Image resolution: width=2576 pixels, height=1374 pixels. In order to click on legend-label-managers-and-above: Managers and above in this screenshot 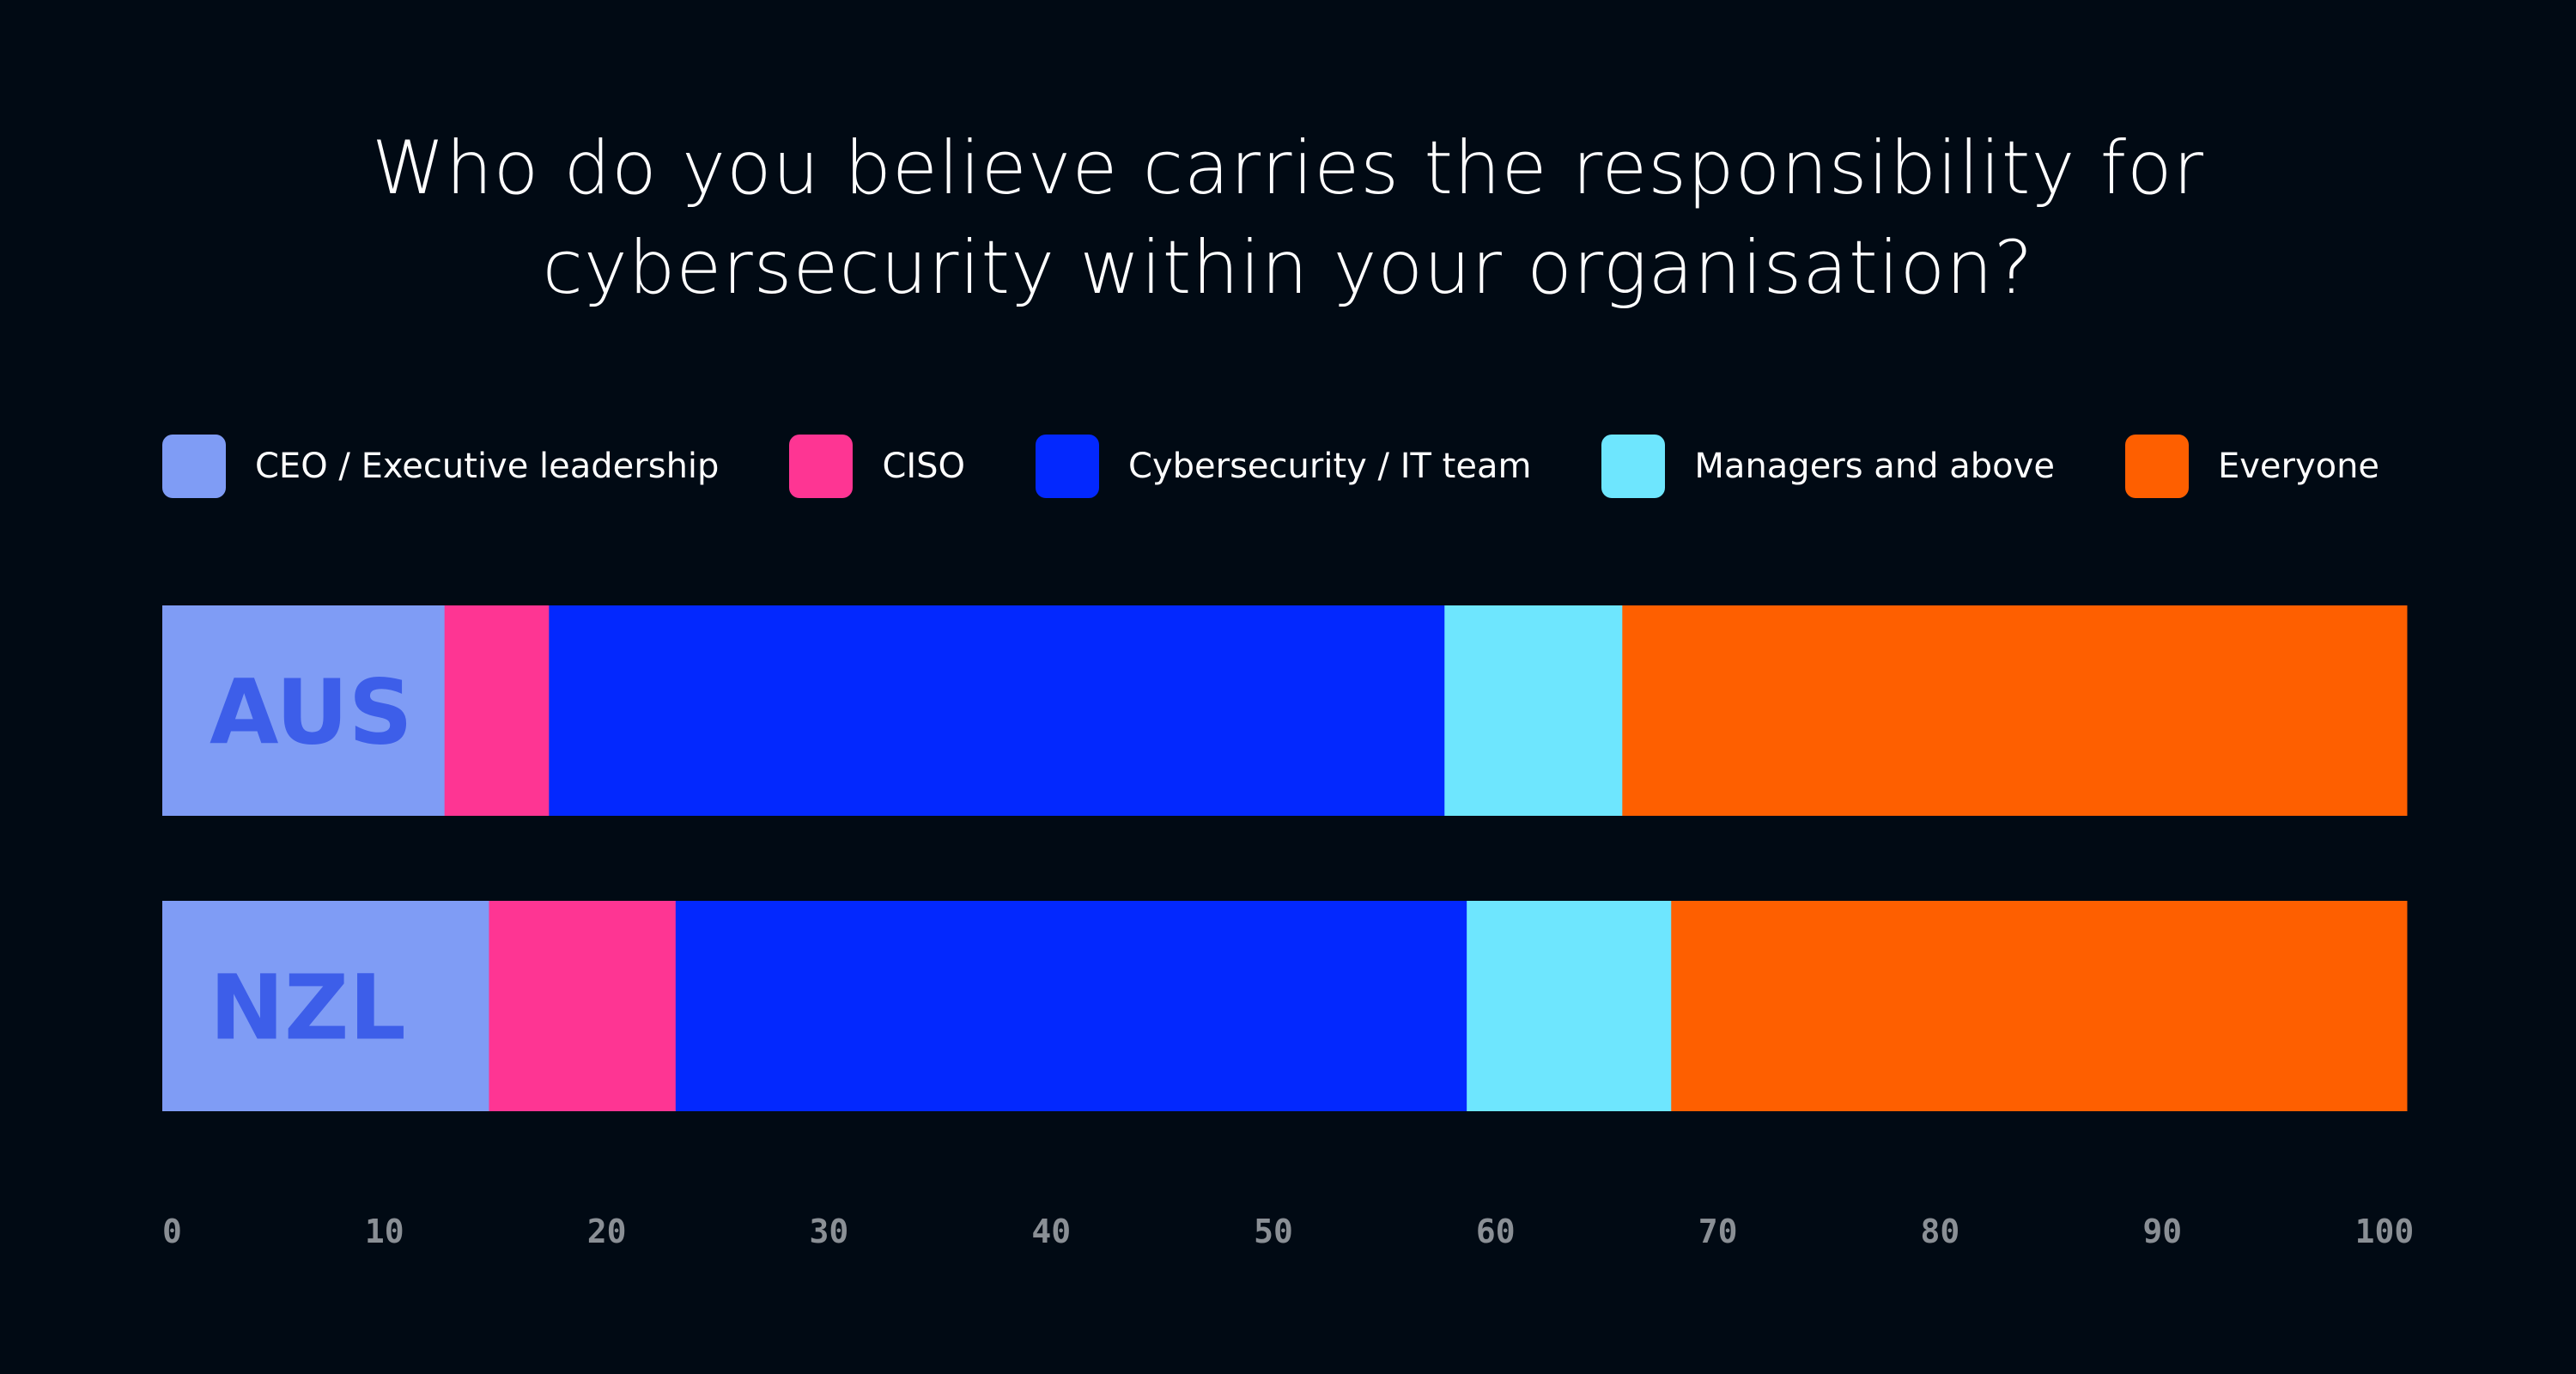, I will do `click(1874, 466)`.